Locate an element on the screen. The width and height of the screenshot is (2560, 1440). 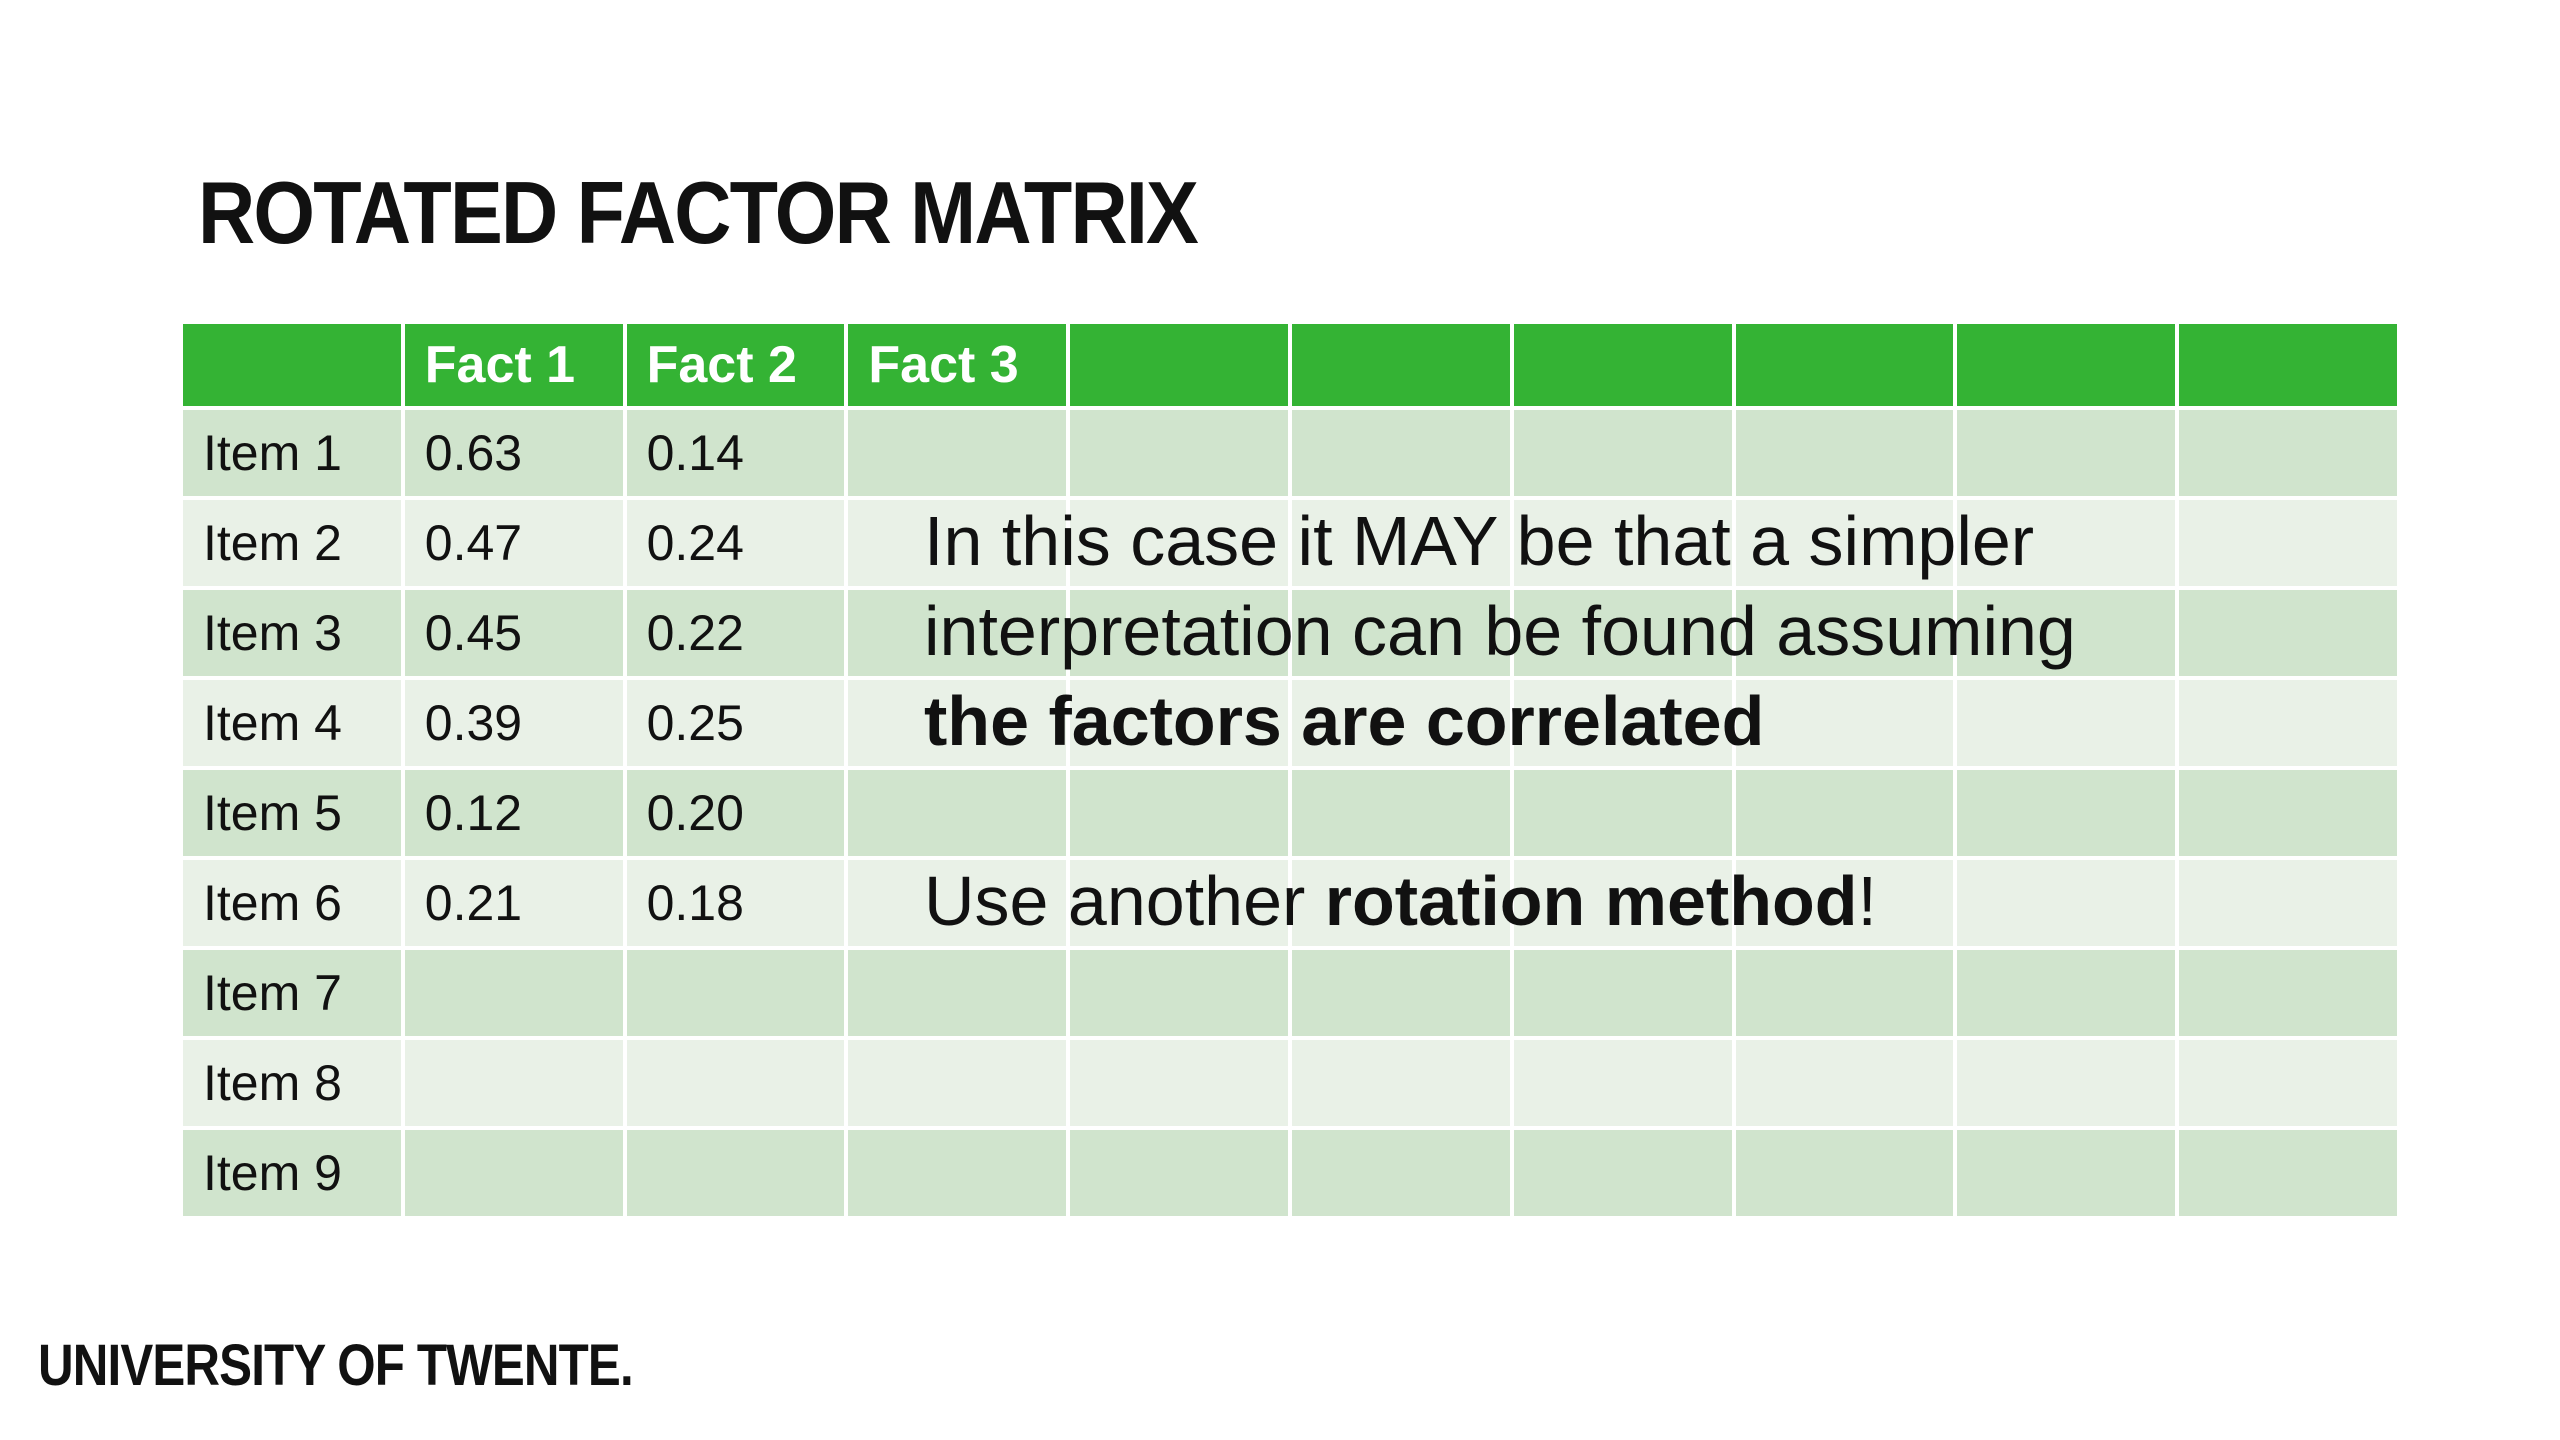
advice-prefix: Use another is located at coordinates (1124, 901).